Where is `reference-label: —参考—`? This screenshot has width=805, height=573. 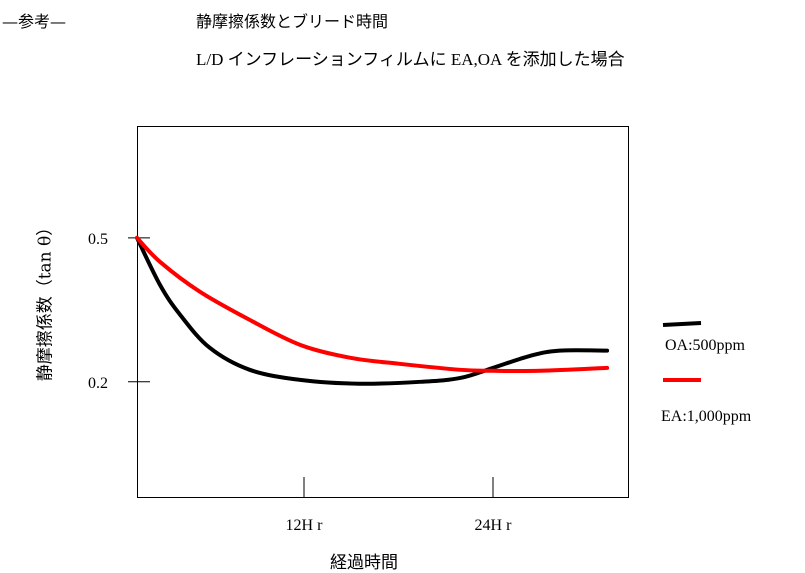 reference-label: —参考— is located at coordinates (34, 21).